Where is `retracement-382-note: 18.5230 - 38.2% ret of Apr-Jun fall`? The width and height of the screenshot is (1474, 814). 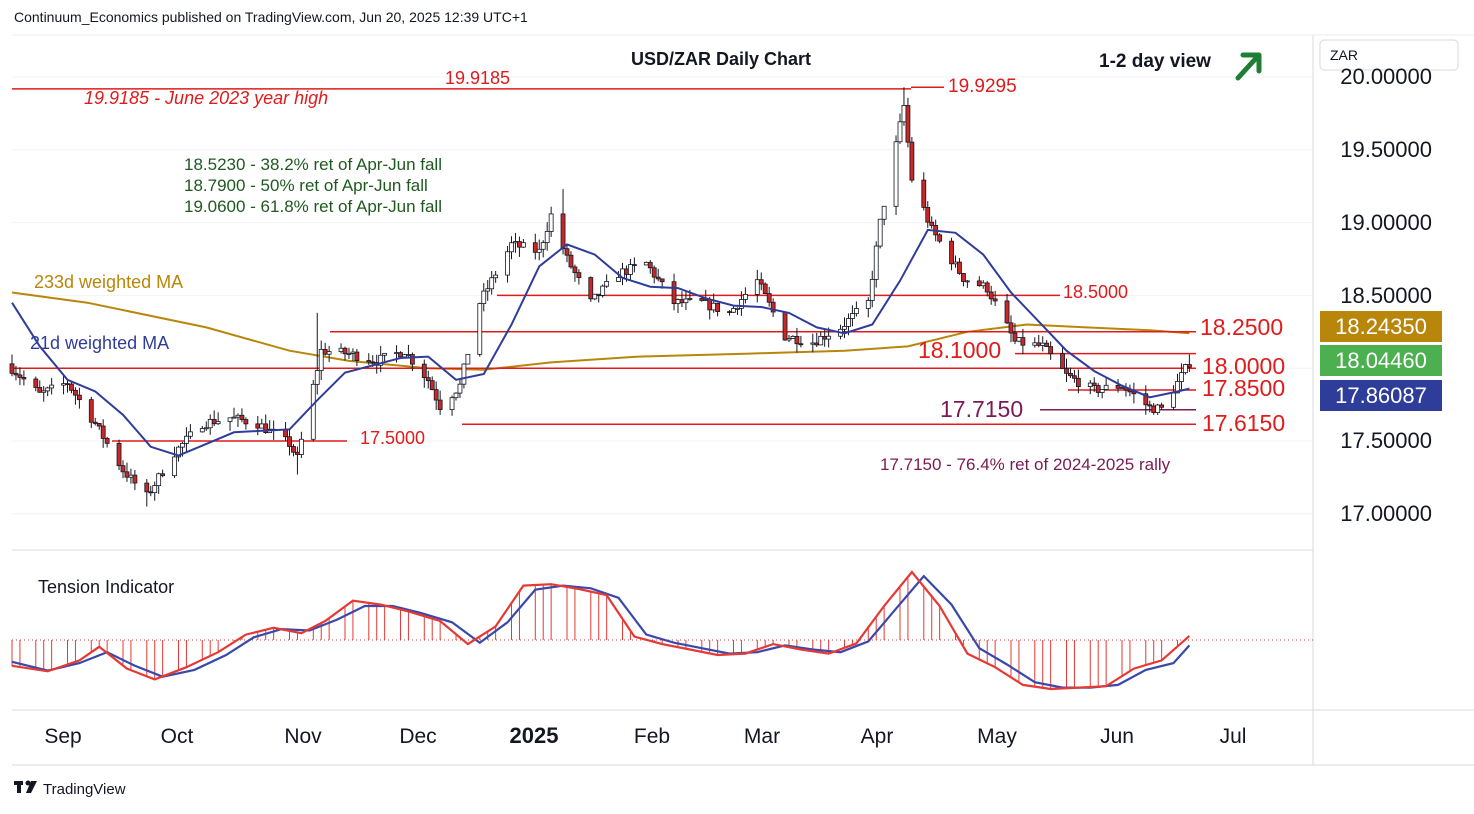
retracement-382-note: 18.5230 - 38.2% ret of Apr-Jun fall is located at coordinates (313, 164).